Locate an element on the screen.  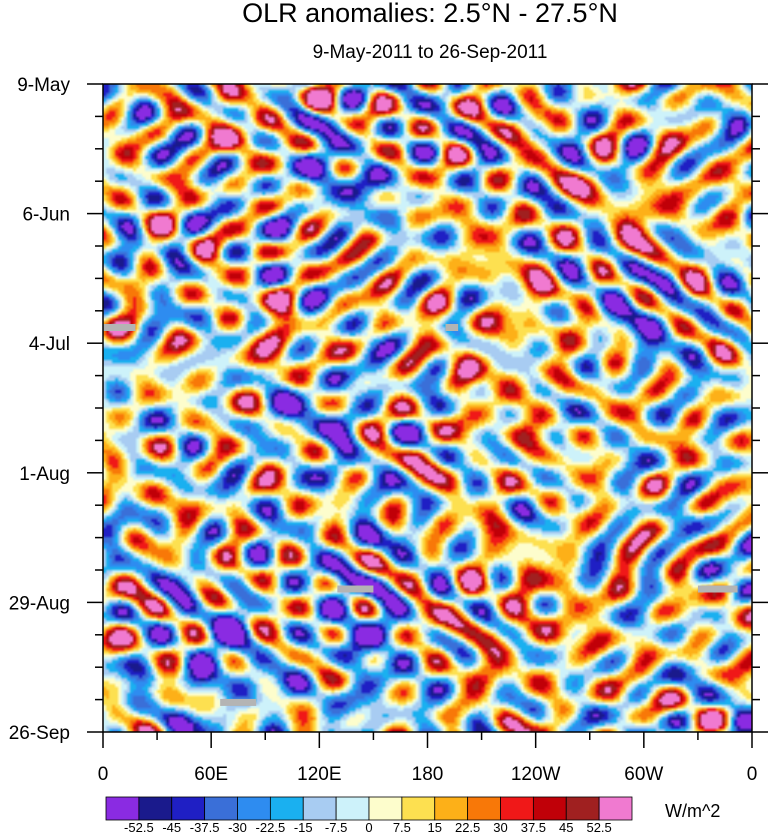
colorbar-label: -52.5 is located at coordinates (139, 827).